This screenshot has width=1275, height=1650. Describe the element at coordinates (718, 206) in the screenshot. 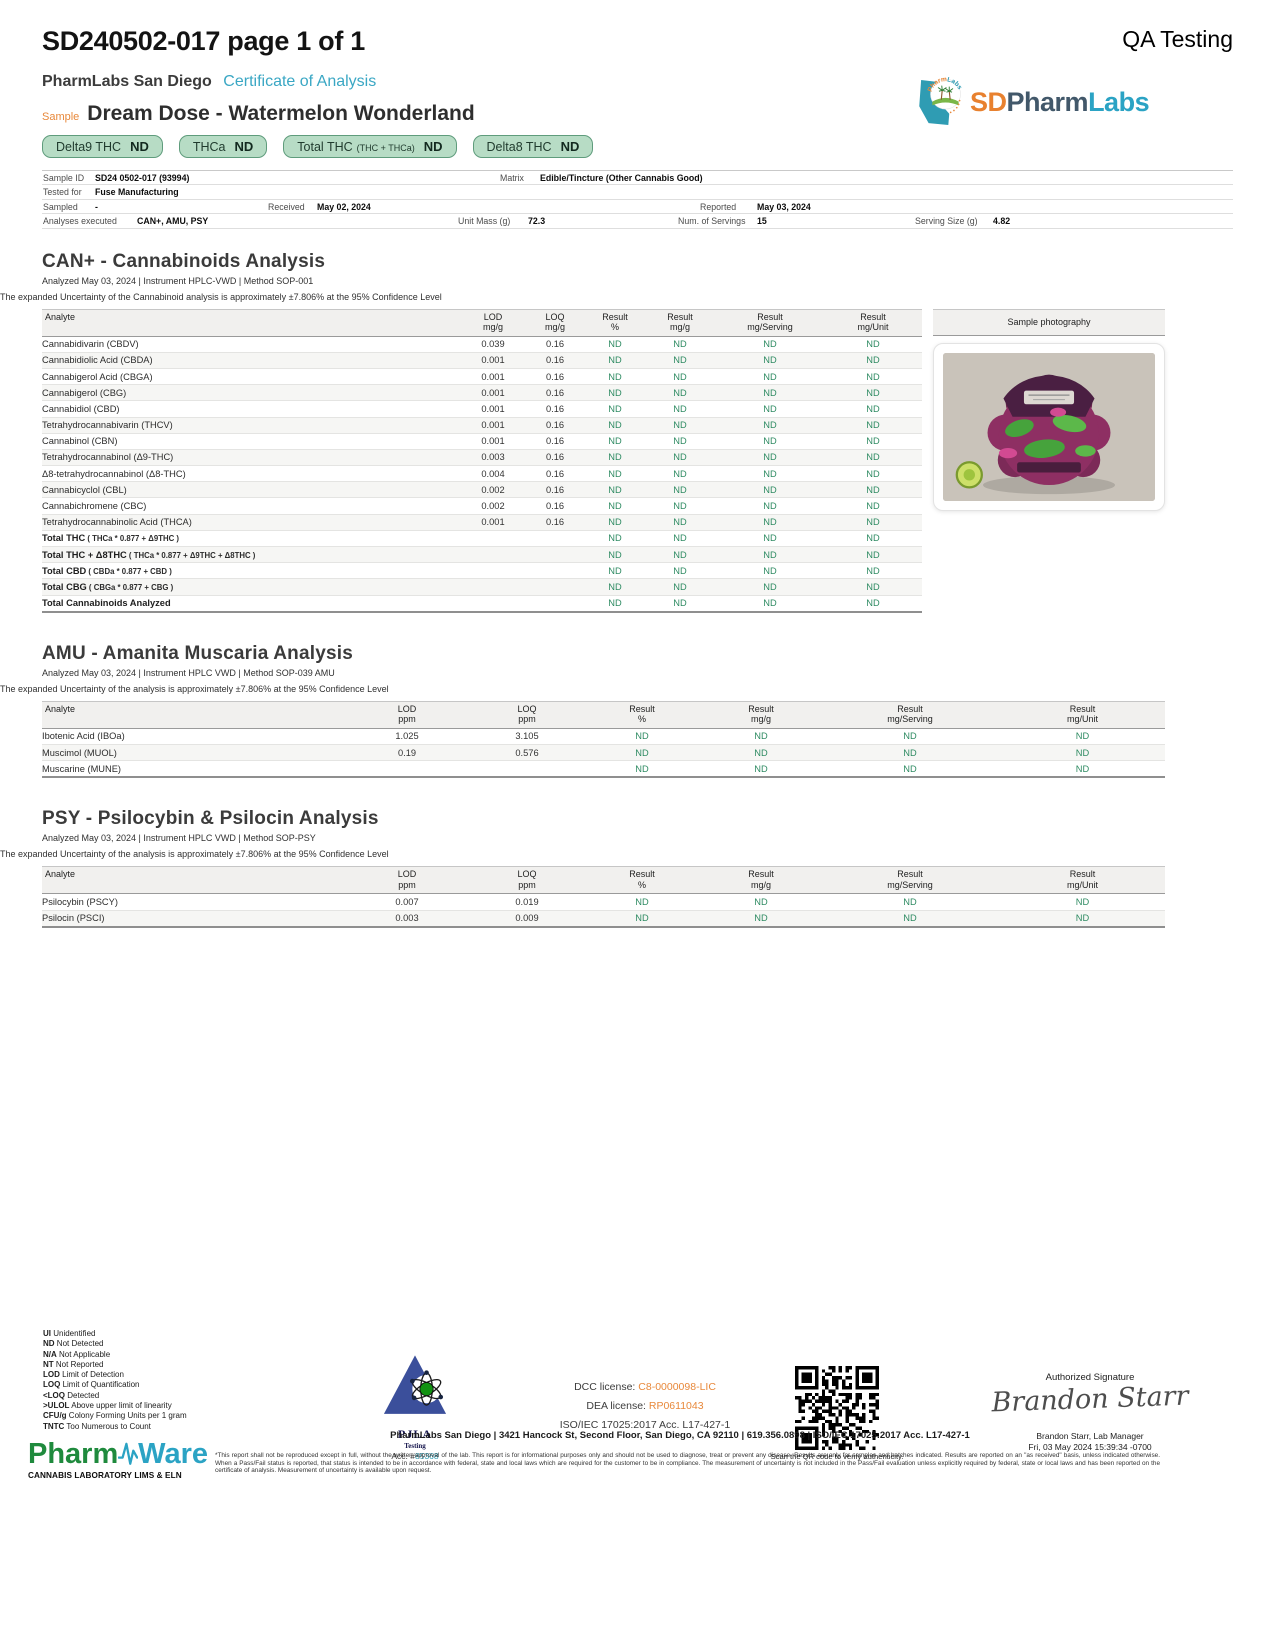

I see `reported-label: Reported` at that location.